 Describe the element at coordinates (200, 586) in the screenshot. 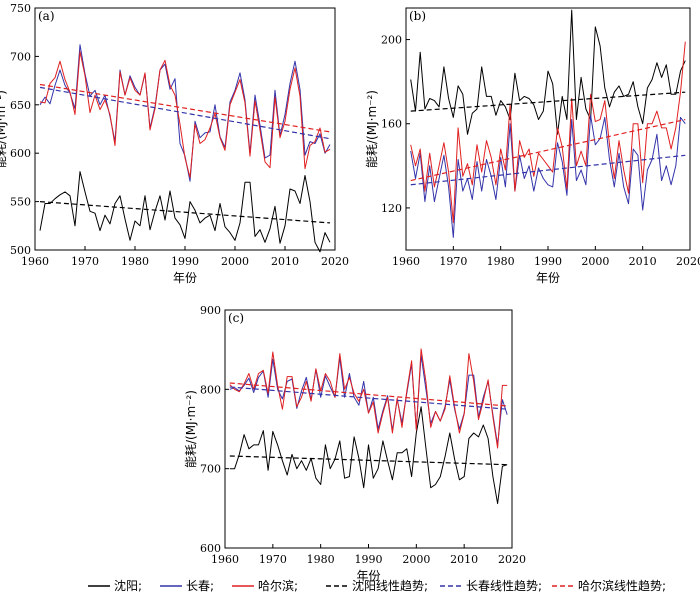

I see `legend-label: 长春;` at that location.